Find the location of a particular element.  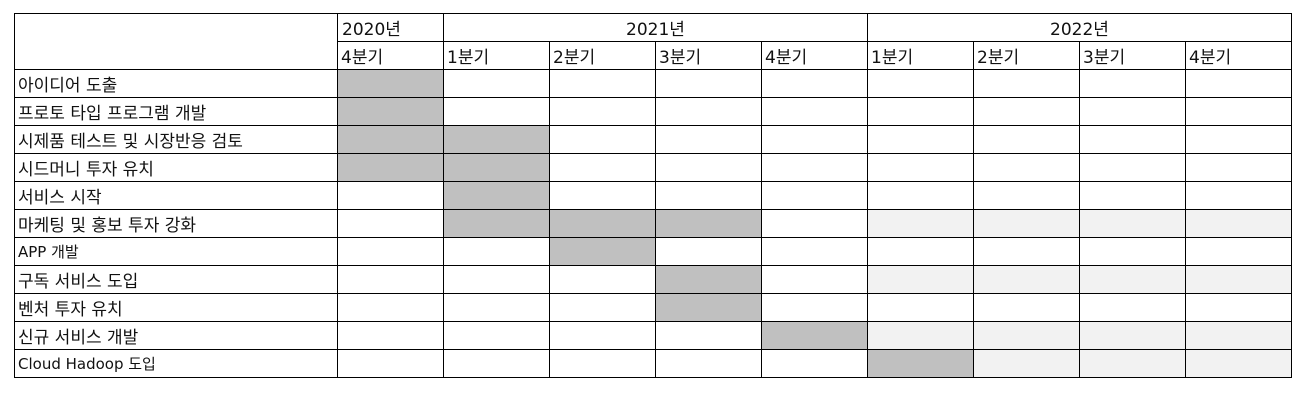

task-row: APP 개발 is located at coordinates (653, 251).